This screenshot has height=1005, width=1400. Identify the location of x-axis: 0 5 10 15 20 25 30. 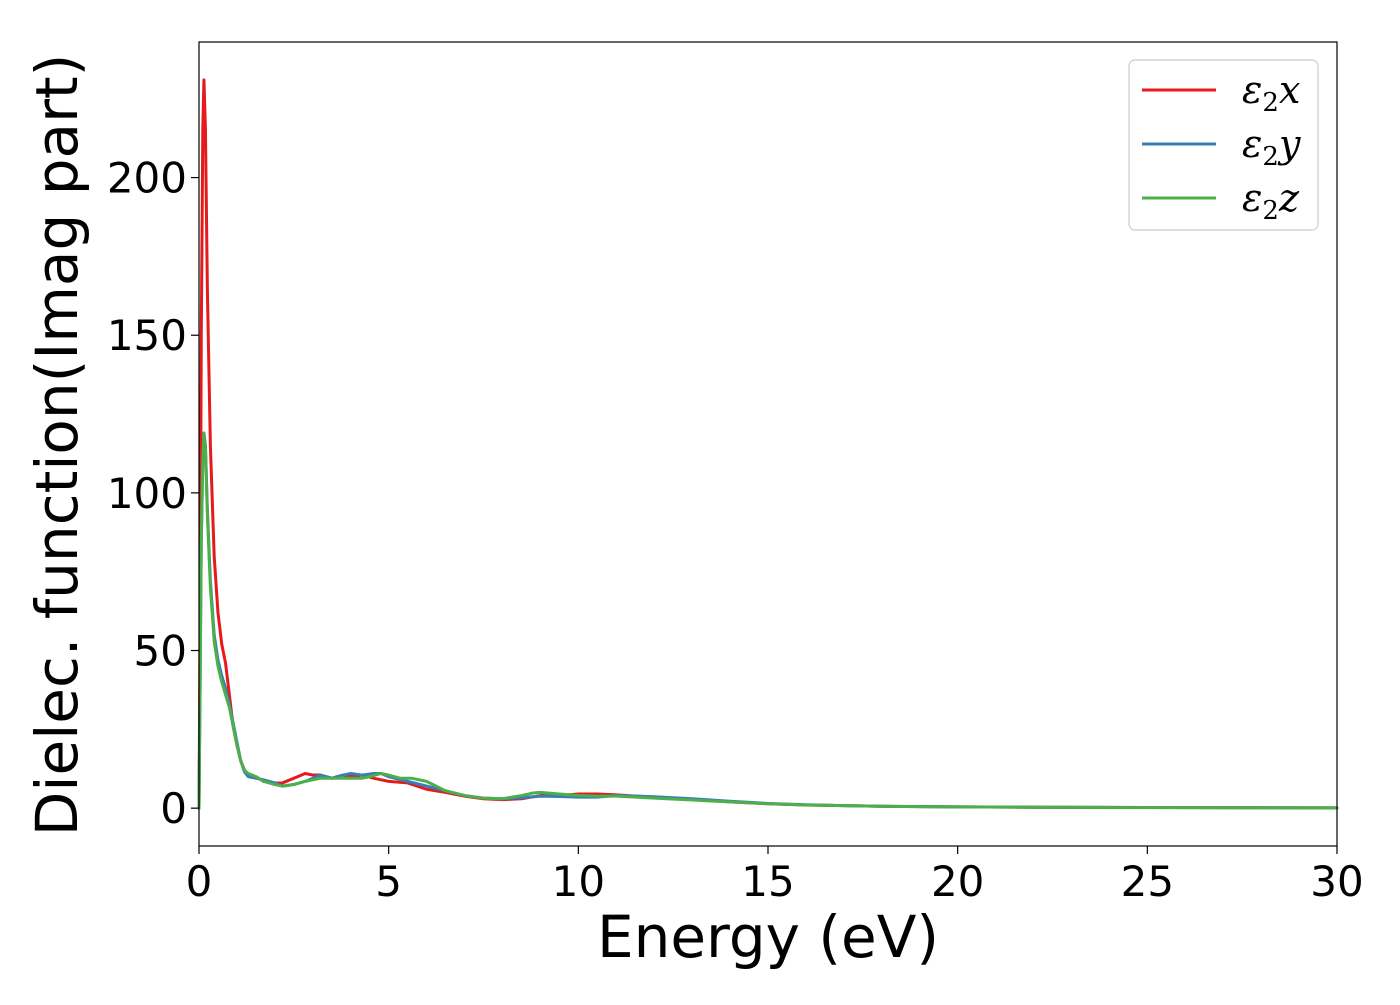
(775, 876).